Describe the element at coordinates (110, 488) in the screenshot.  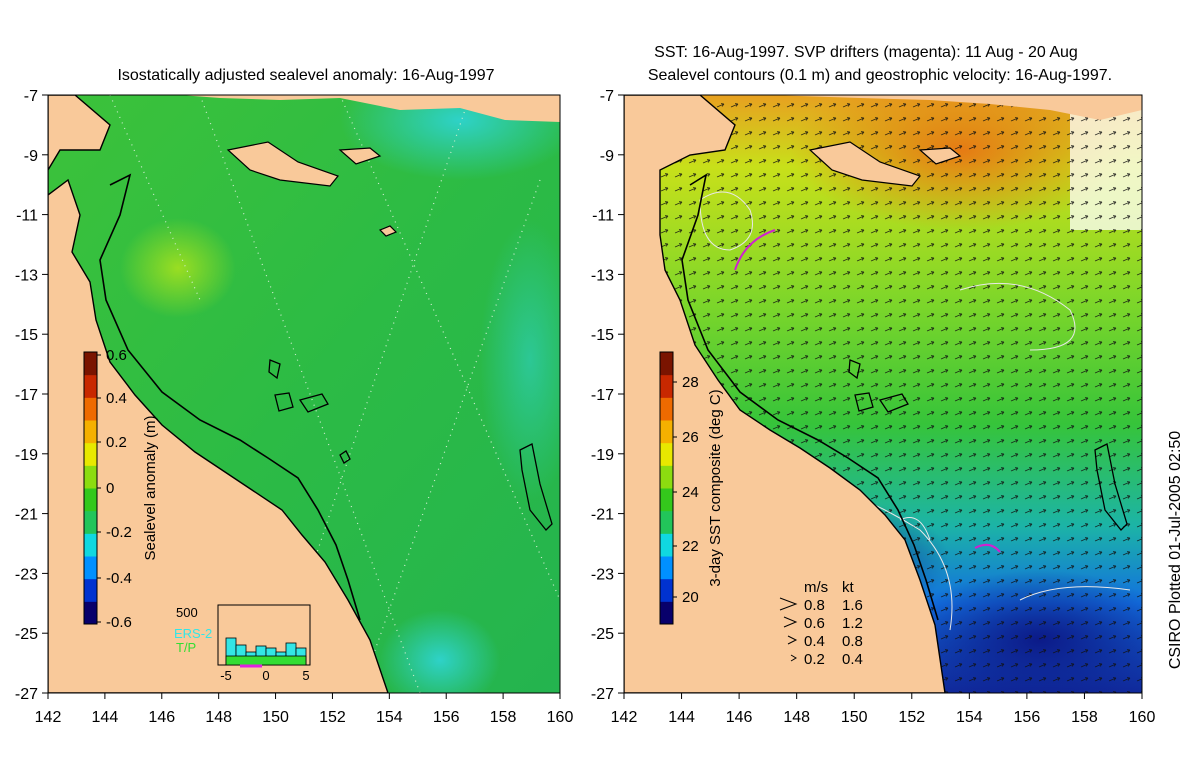
I see `left-colorbar-tick-label: 0` at that location.